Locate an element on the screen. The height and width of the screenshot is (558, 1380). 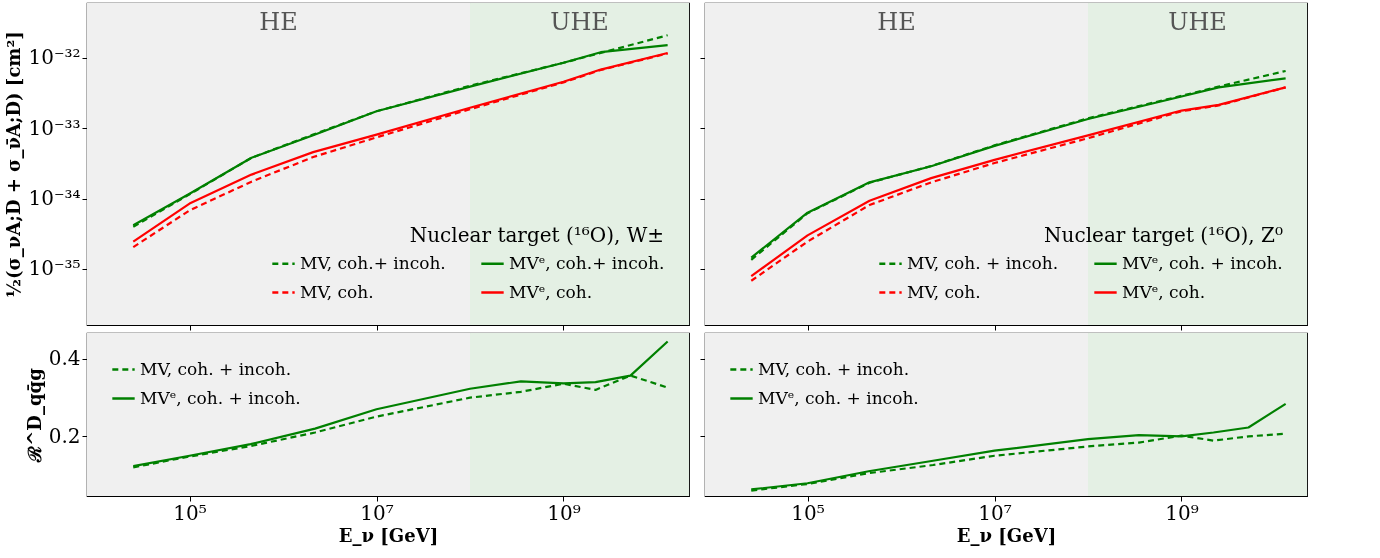
y-tick-label: 10⁻³² is located at coordinates (54, 57).